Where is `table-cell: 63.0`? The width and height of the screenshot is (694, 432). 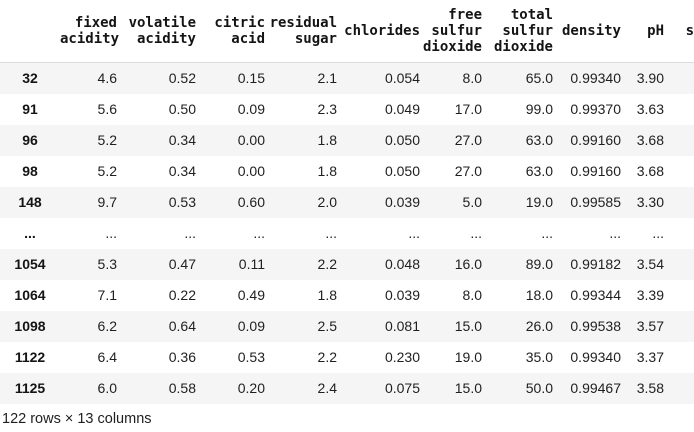 table-cell: 63.0 is located at coordinates (539, 171).